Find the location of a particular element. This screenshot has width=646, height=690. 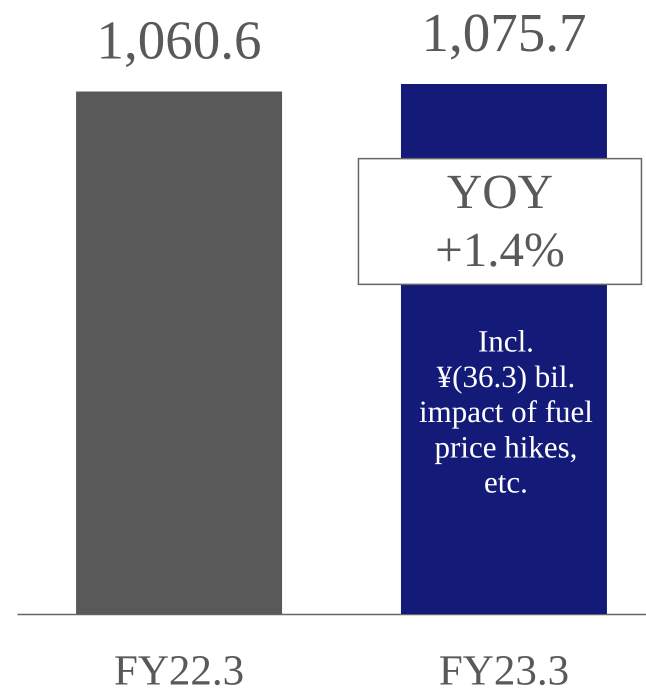

x-tick-label: FY23.3 is located at coordinates (504, 669).